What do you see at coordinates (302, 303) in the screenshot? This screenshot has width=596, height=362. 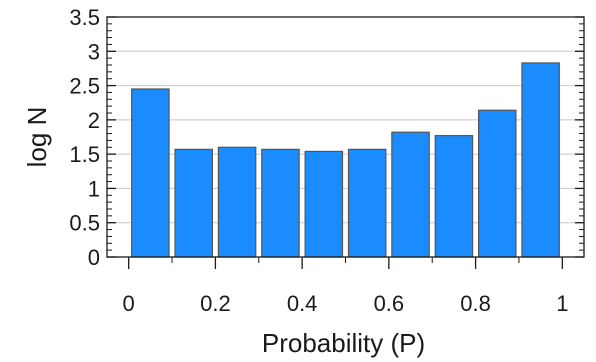 I see `x-tick-label: 0.4` at bounding box center [302, 303].